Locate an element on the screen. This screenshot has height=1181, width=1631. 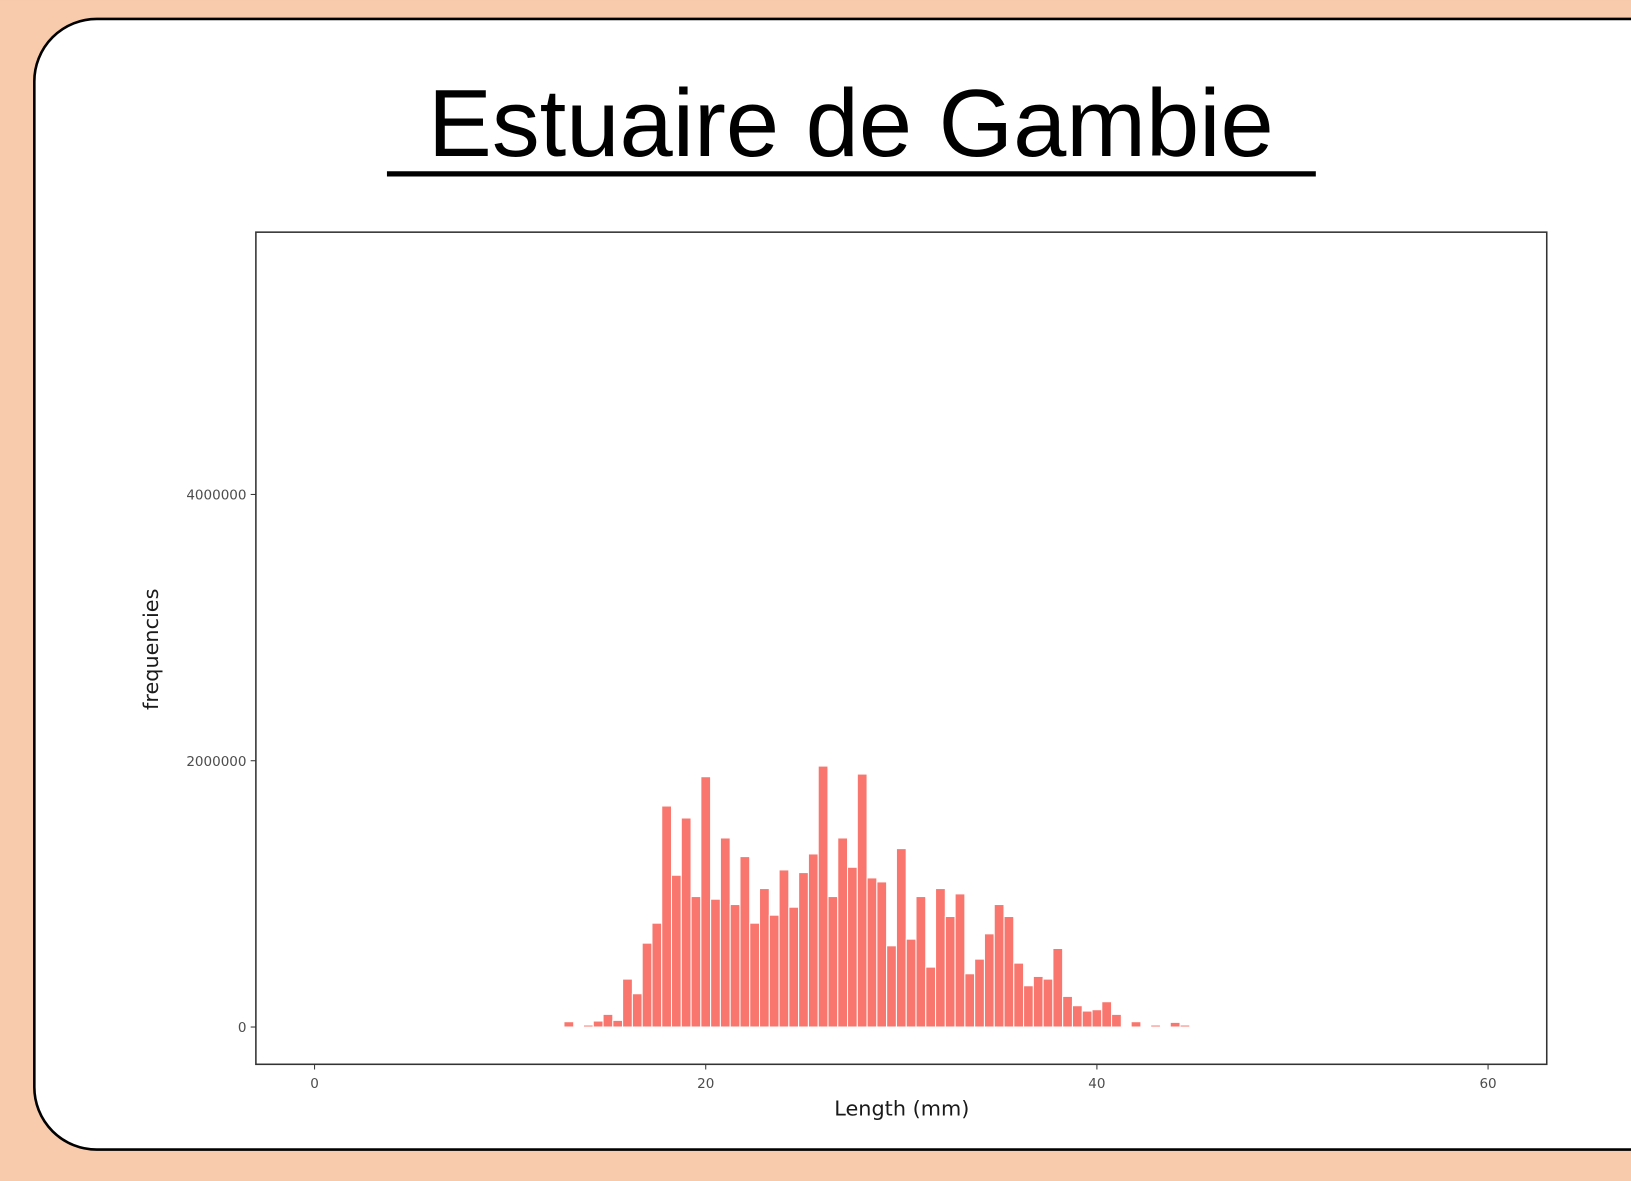
y-axis-label: frequencies is located at coordinates (151, 649).